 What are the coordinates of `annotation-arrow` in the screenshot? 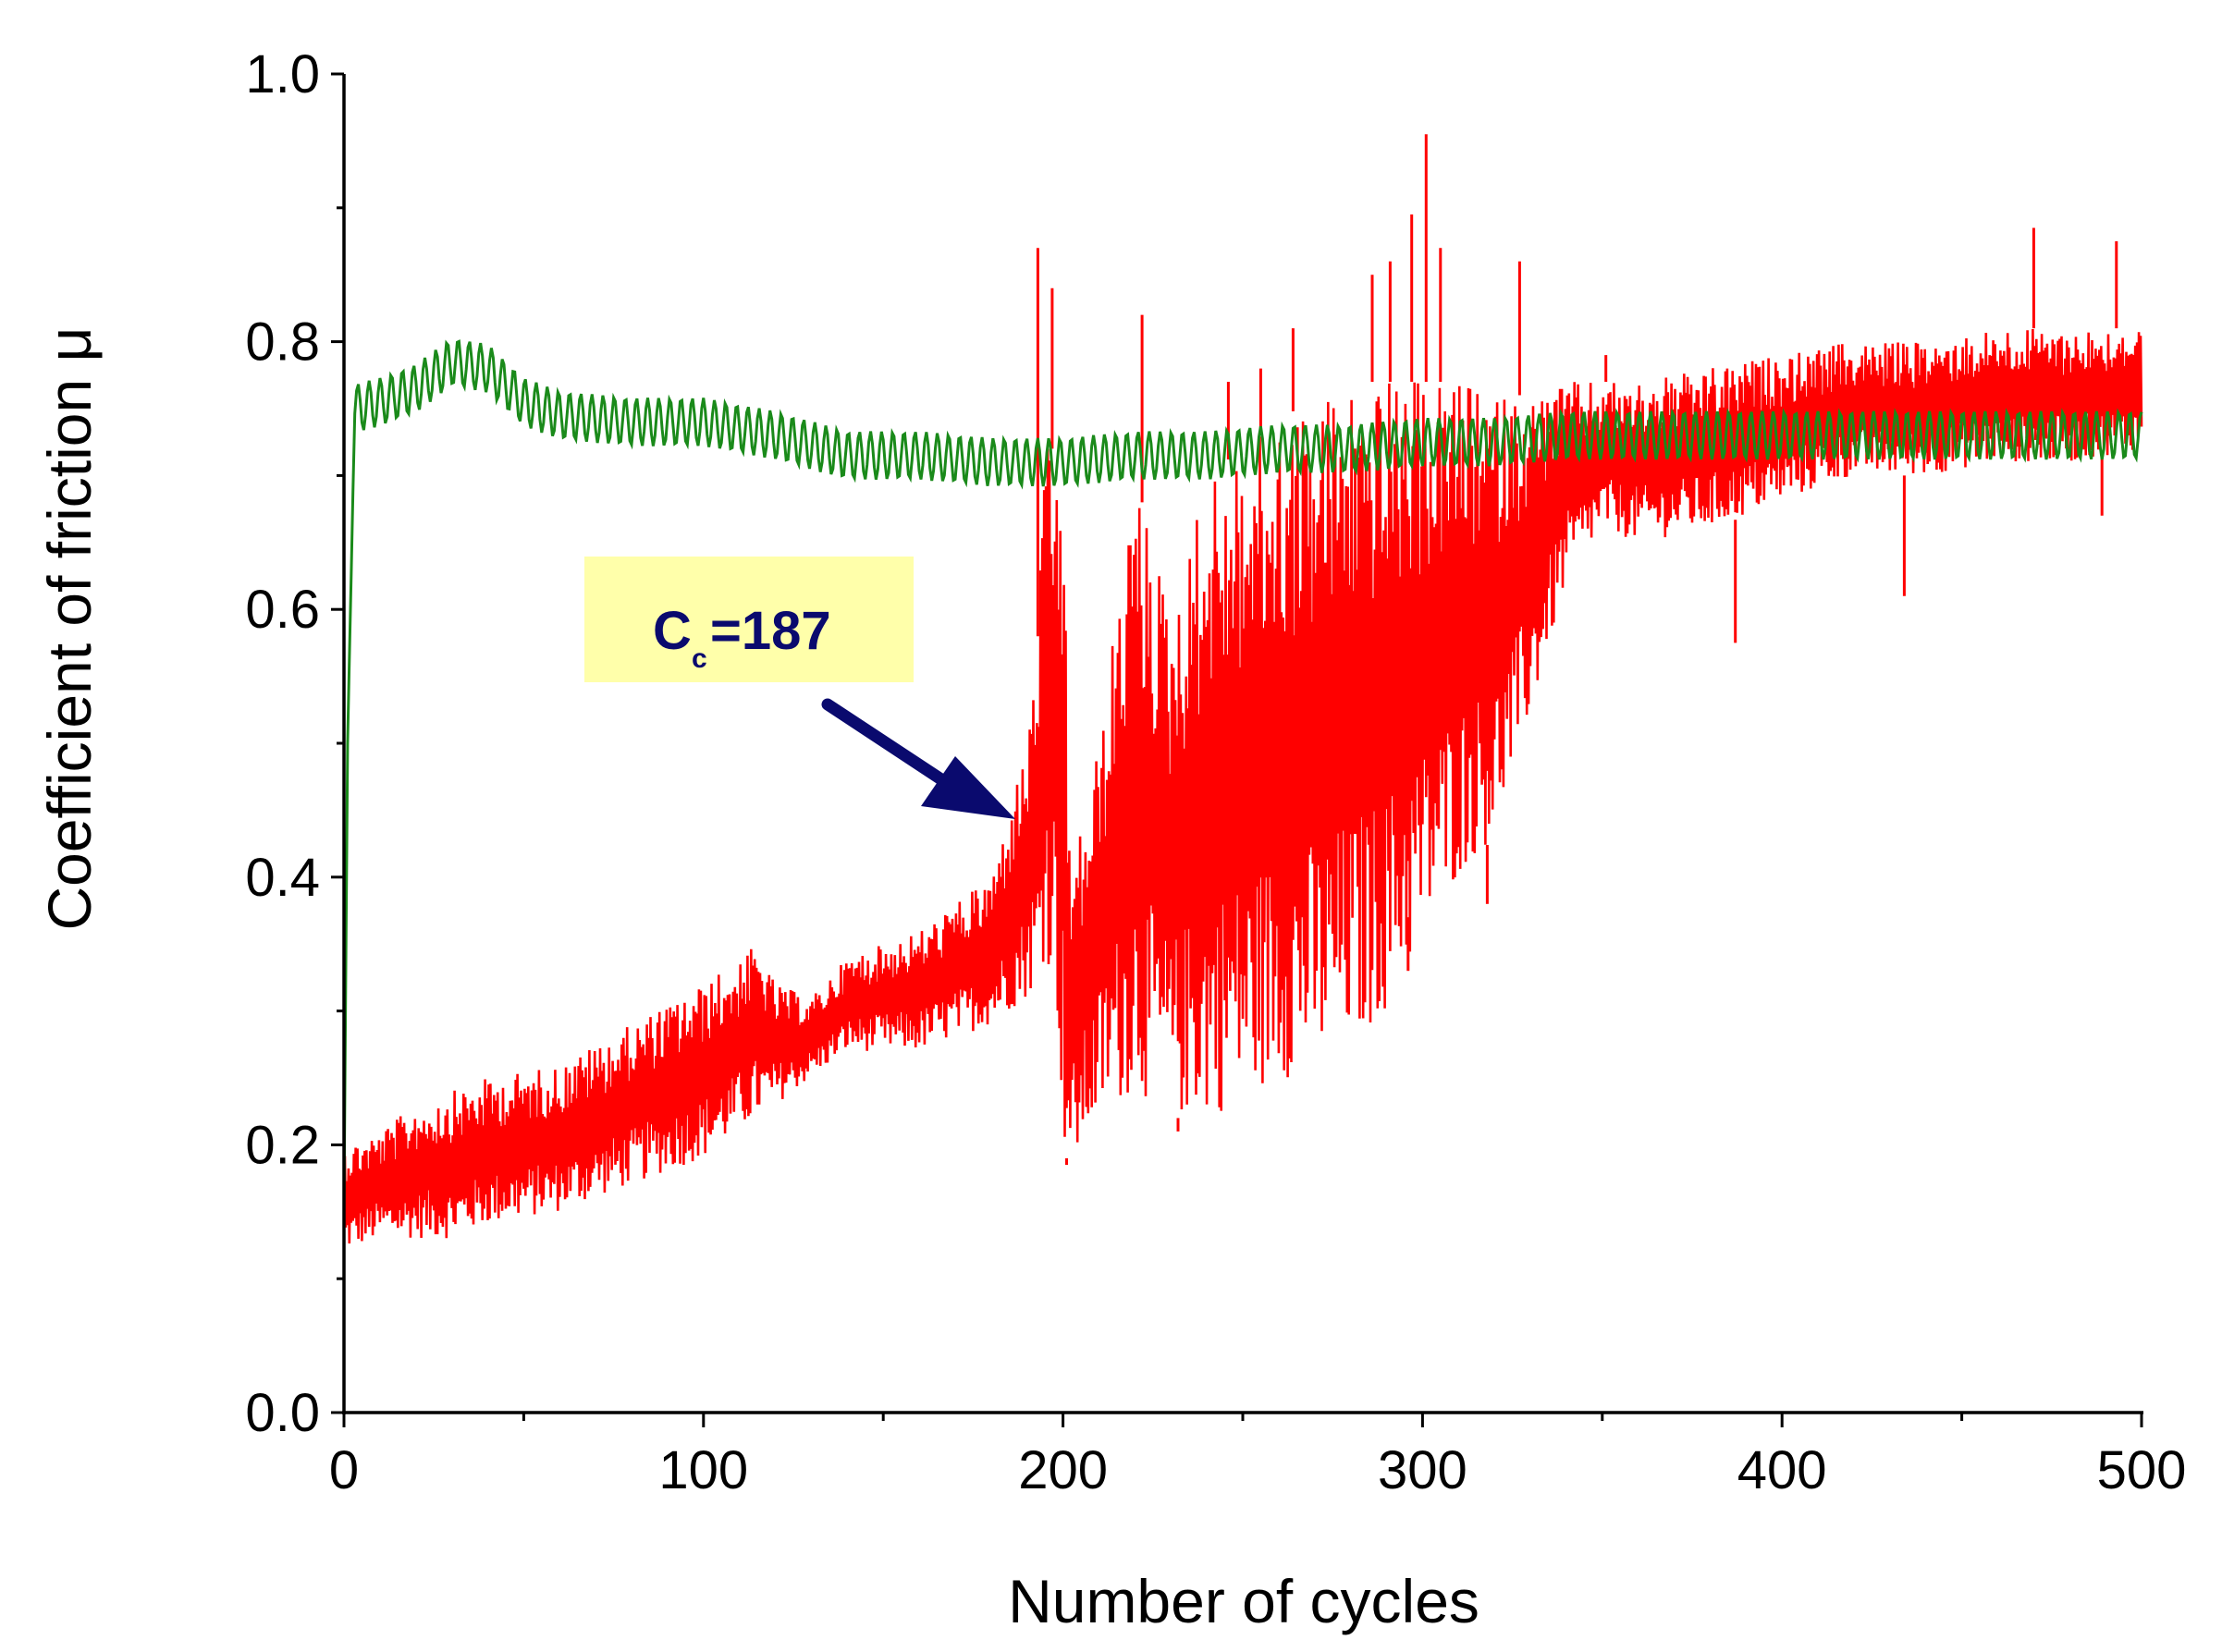 It's located at (918, 758).